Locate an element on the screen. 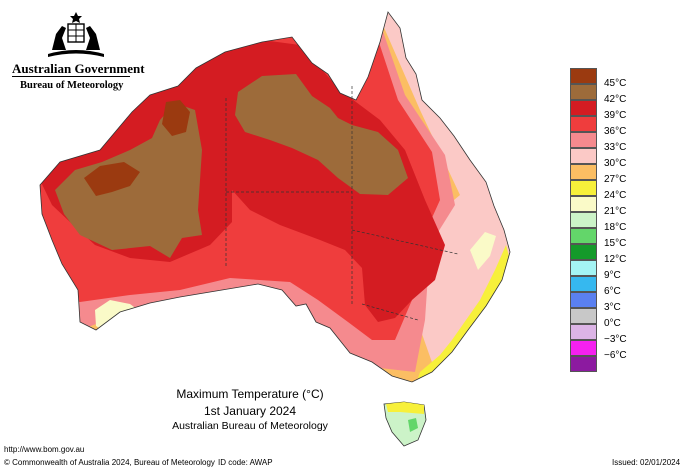 This screenshot has width=680, height=467. legend-label: 3°C is located at coordinates (612, 307).